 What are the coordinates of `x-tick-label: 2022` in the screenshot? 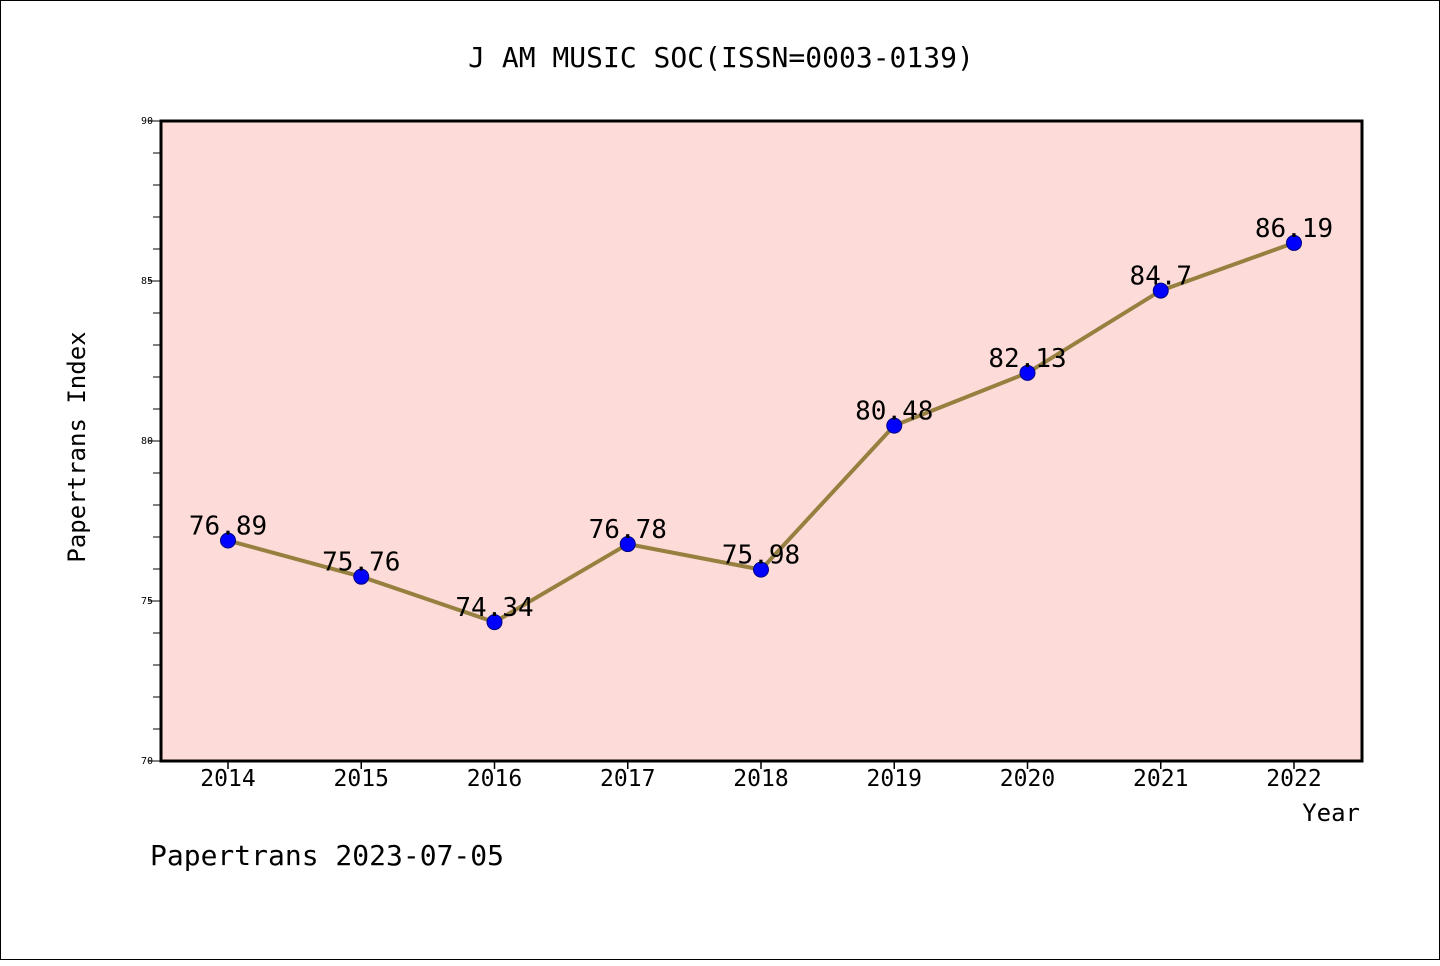 It's located at (1293, 779).